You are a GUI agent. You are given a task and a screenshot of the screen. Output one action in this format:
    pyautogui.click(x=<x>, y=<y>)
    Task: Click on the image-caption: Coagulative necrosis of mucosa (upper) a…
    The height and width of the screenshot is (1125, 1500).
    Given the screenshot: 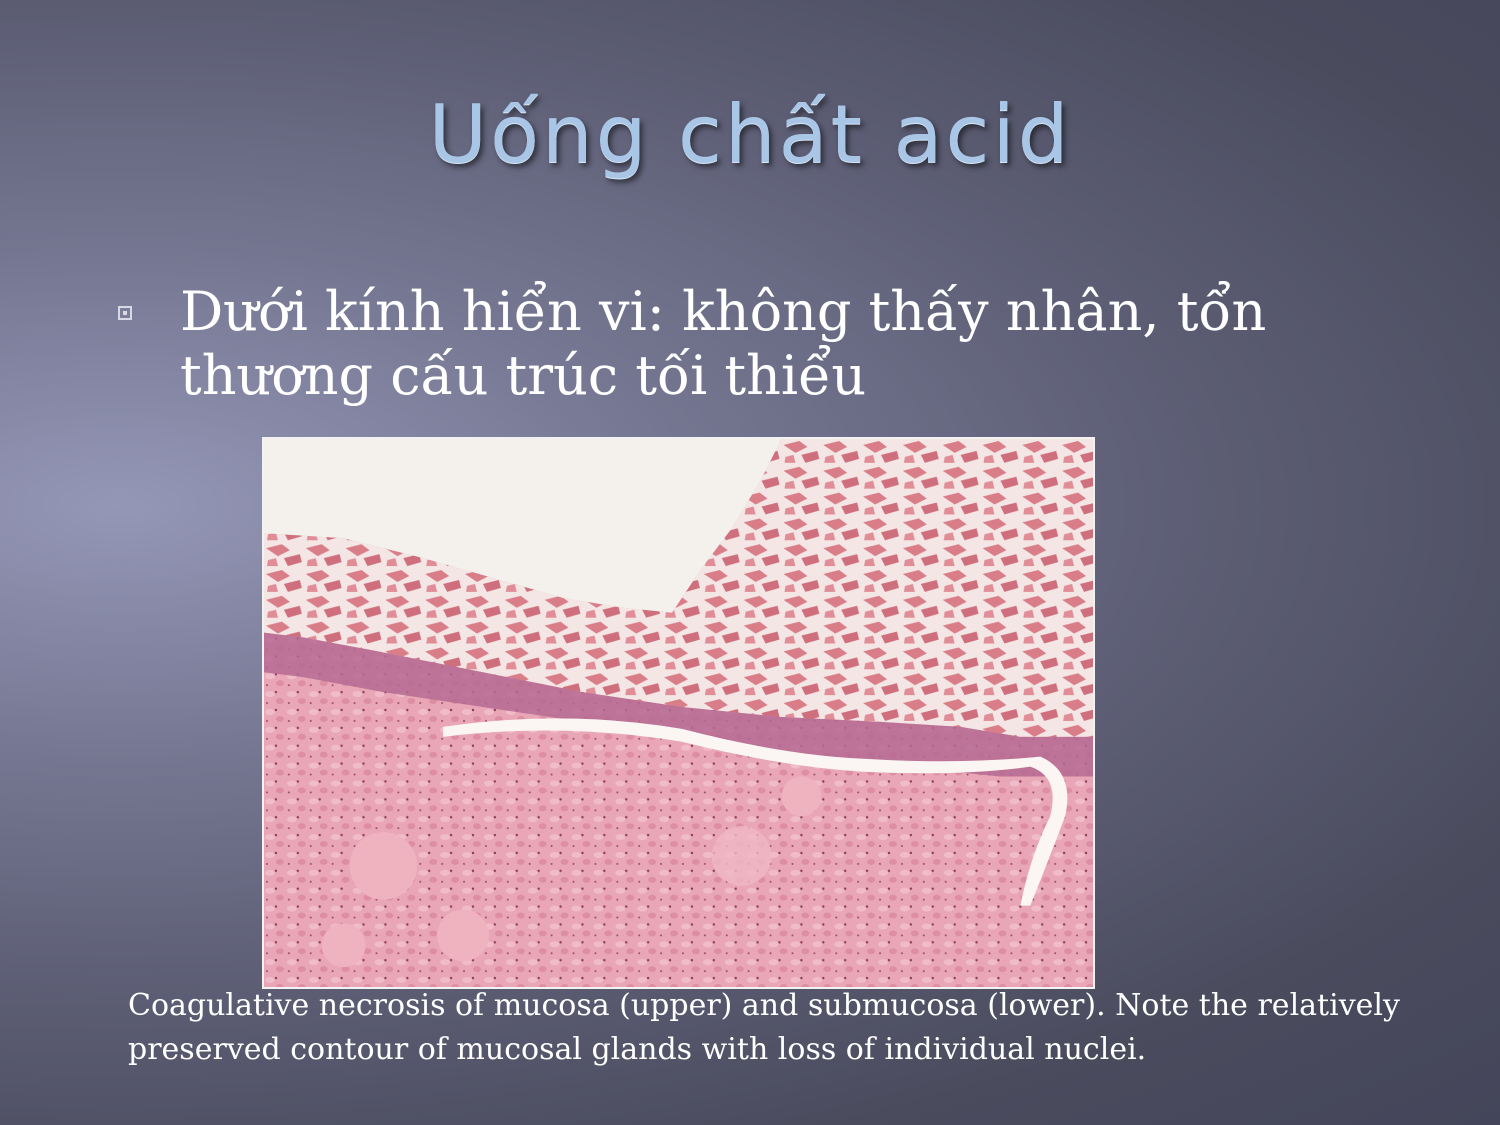 What is the action you would take?
    pyautogui.click(x=764, y=1027)
    